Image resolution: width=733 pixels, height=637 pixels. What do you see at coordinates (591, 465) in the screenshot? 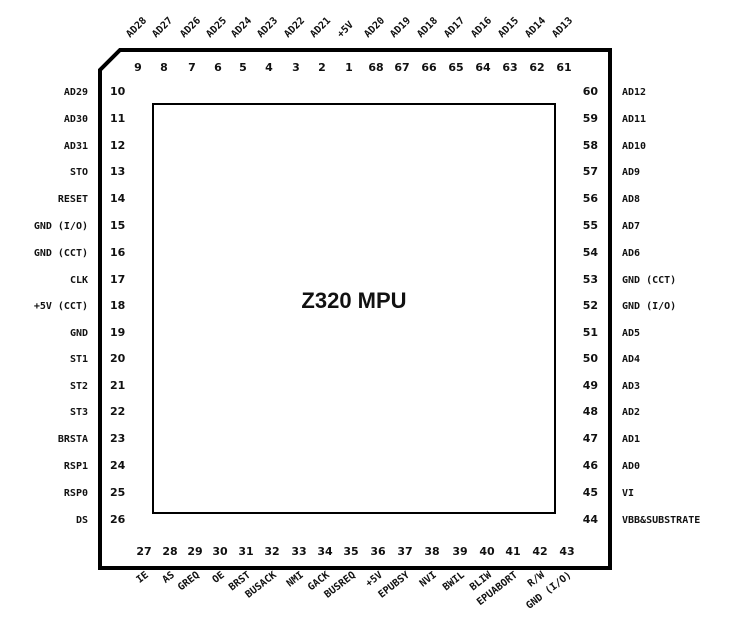
I see `pin-number: 46` at bounding box center [591, 465].